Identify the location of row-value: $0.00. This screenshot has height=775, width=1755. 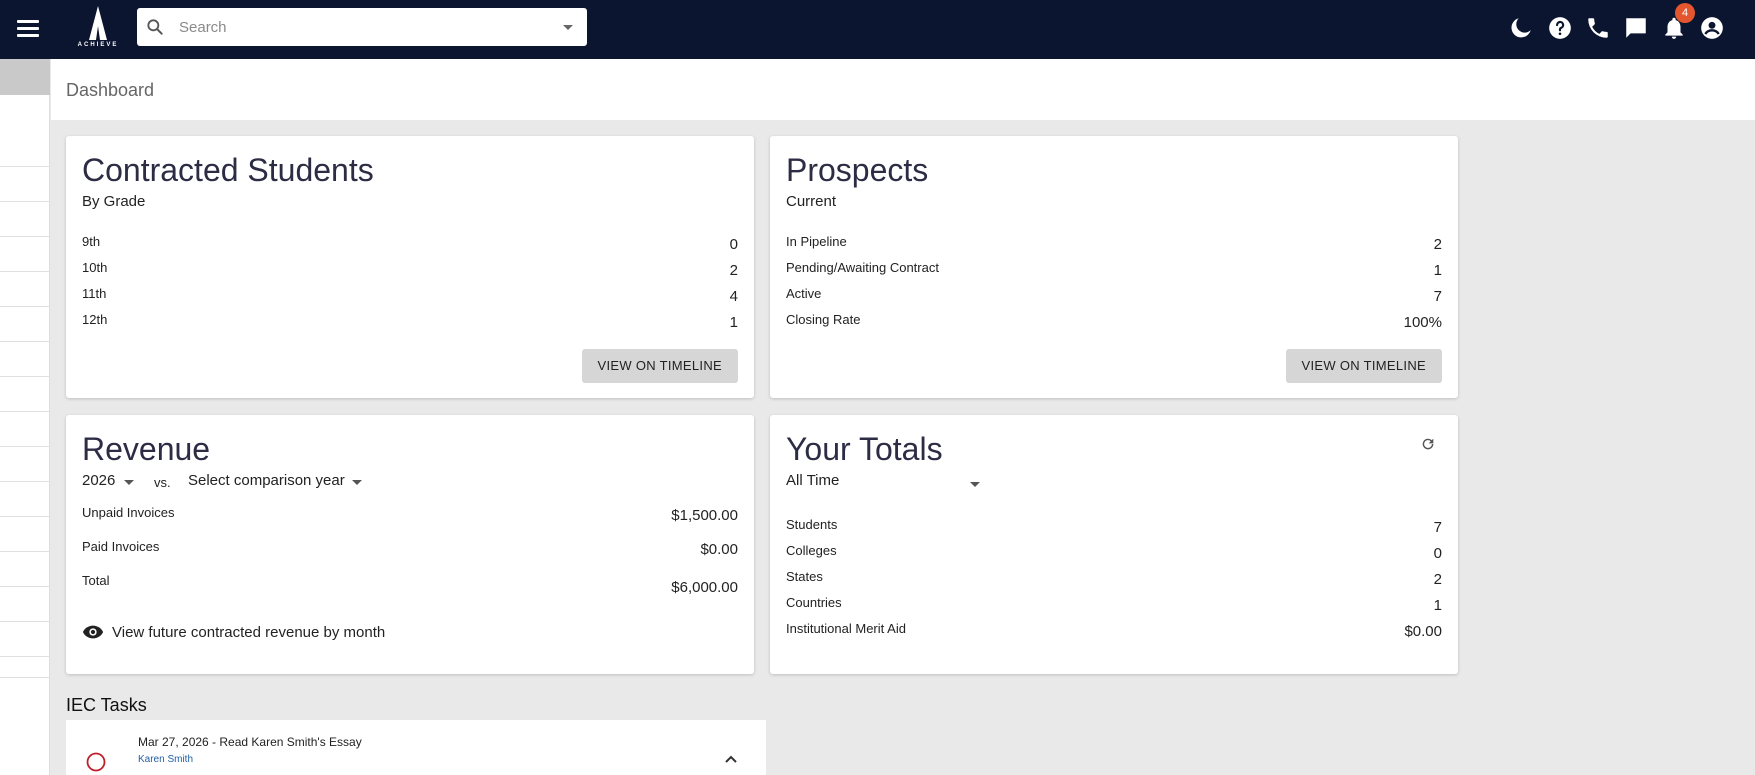
(1423, 631).